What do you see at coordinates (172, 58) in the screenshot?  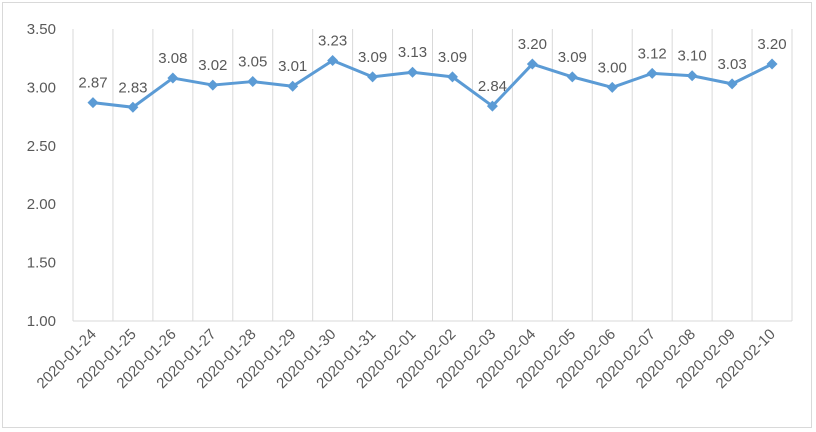 I see `data-label: 3.08` at bounding box center [172, 58].